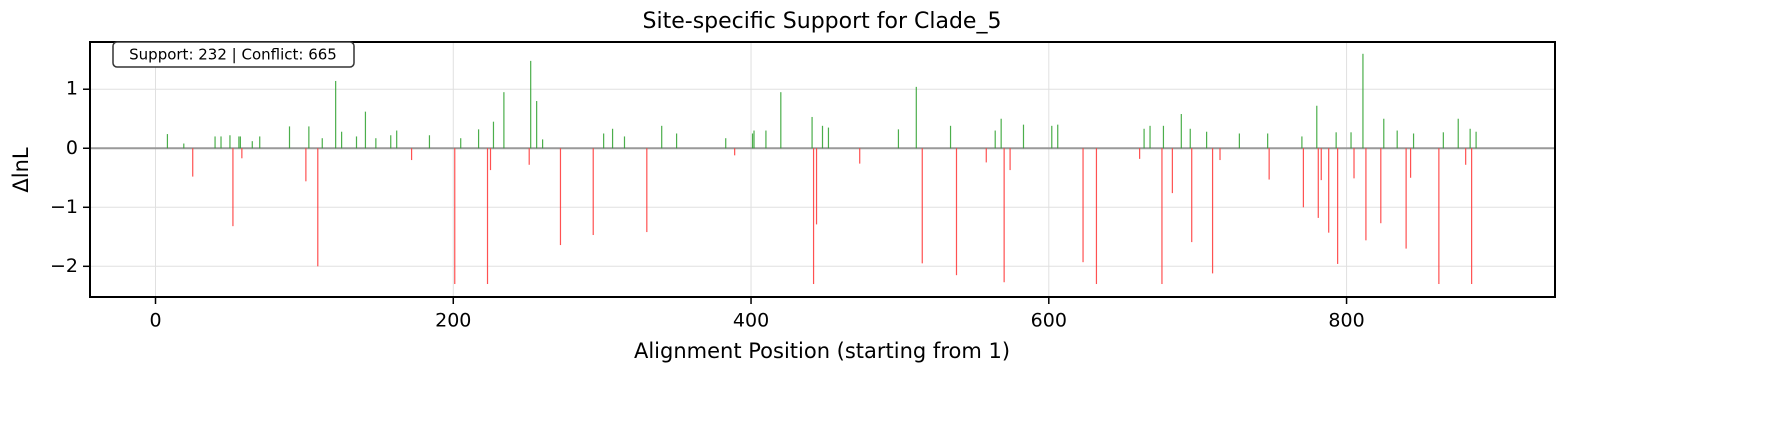  I want to click on chart-title: Site-specific Support for Clade_5, so click(822, 21).